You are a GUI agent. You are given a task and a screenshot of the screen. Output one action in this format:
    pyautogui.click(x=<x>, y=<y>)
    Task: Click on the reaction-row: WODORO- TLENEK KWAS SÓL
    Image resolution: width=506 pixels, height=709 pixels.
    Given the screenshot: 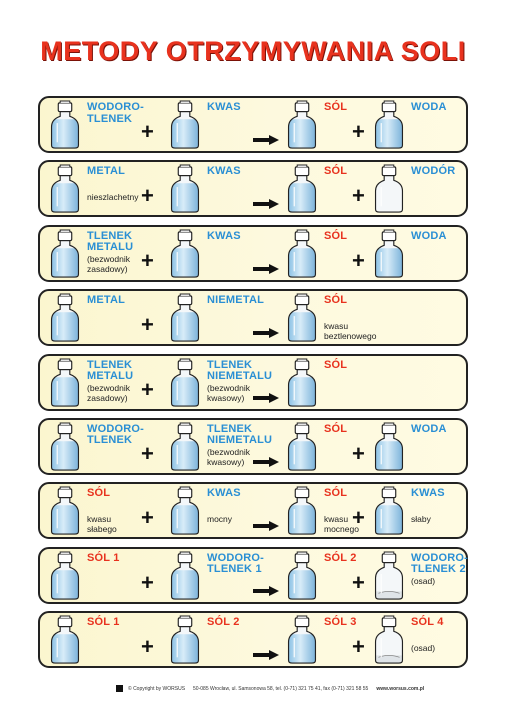 What is the action you would take?
    pyautogui.click(x=253, y=124)
    